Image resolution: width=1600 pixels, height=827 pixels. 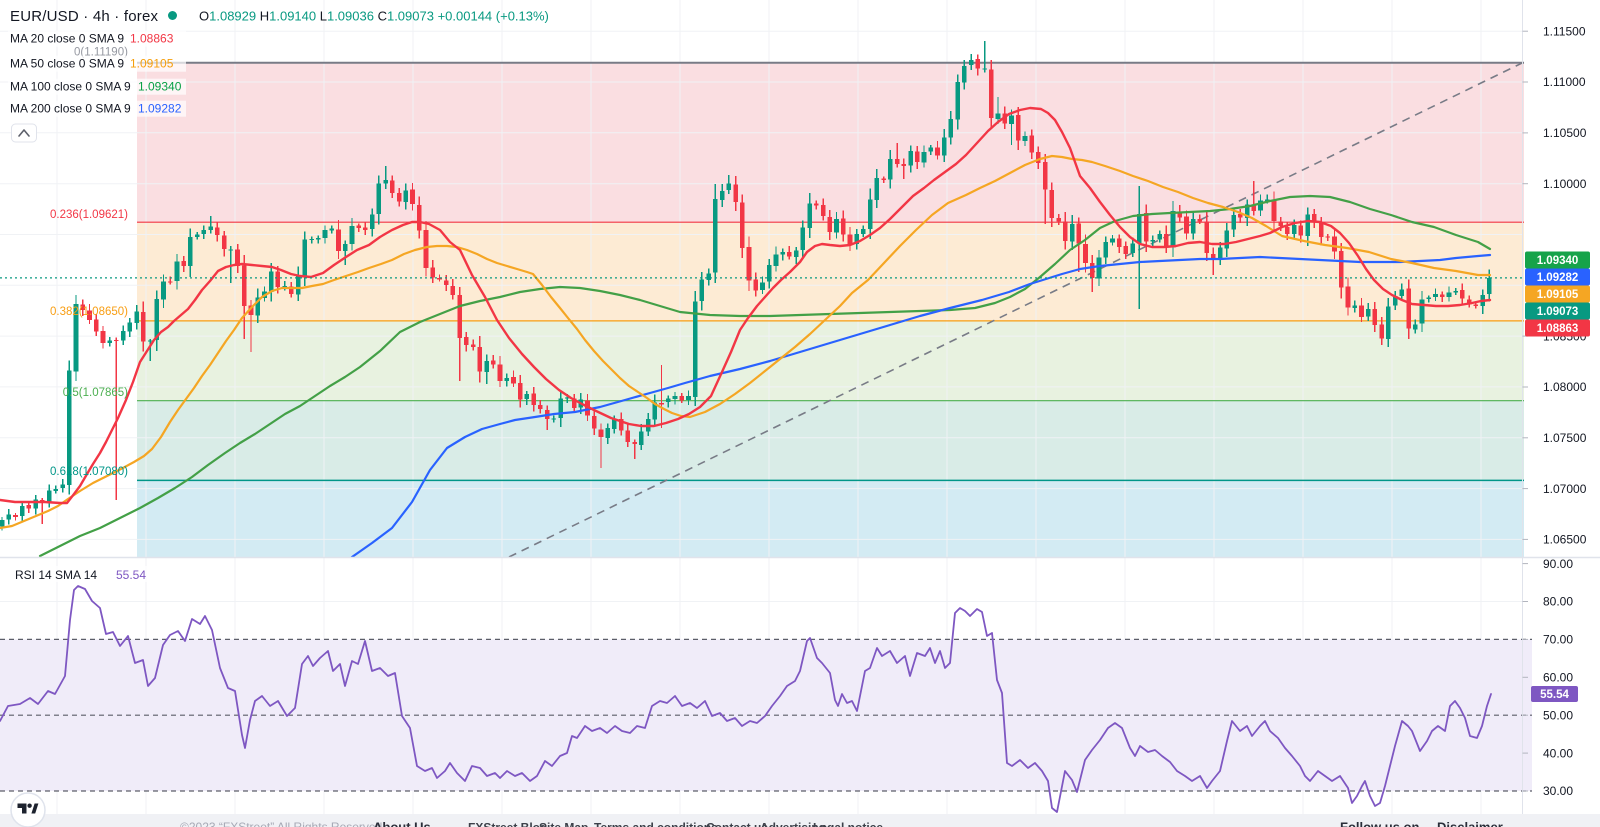 What do you see at coordinates (563, 824) in the screenshot?
I see `svg-text: Site Map` at bounding box center [563, 824].